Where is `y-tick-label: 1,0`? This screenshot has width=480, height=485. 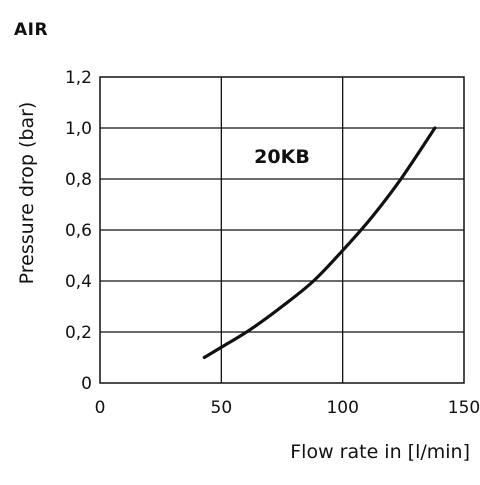
y-tick-label: 1,0 is located at coordinates (78, 129).